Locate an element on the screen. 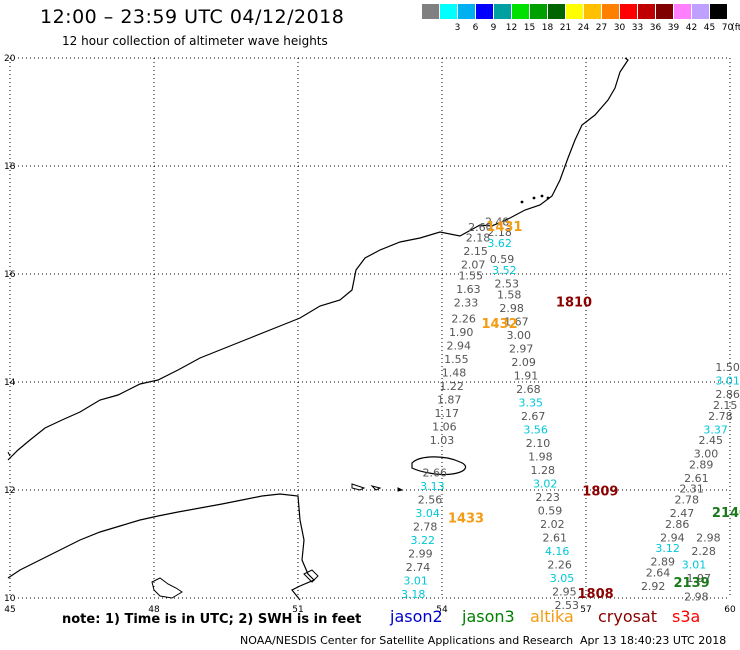 Image resolution: width=740 pixels, height=650 pixels. legend-cryosat: cryosat is located at coordinates (628, 616).